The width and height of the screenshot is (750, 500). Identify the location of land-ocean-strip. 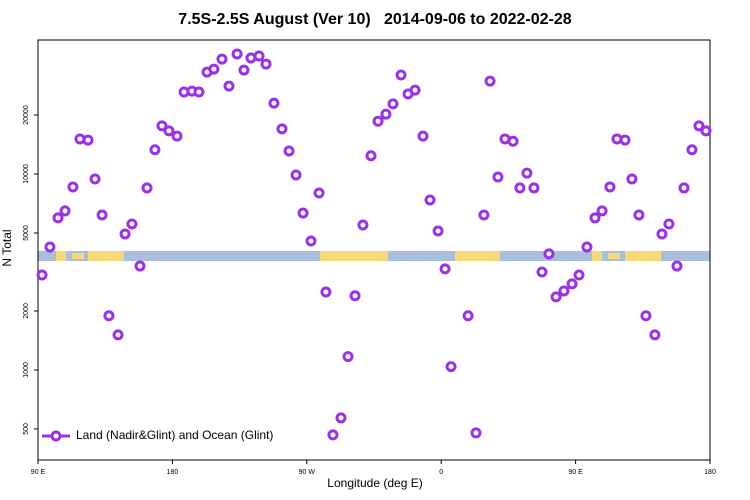
(374, 256).